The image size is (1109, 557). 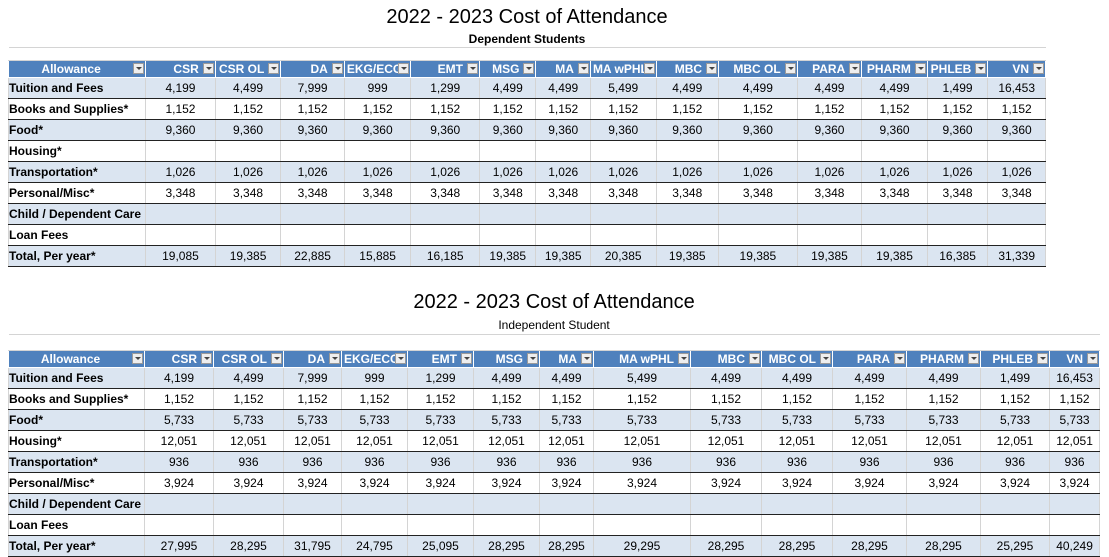 What do you see at coordinates (76, 420) in the screenshot?
I see `row-label: Food*` at bounding box center [76, 420].